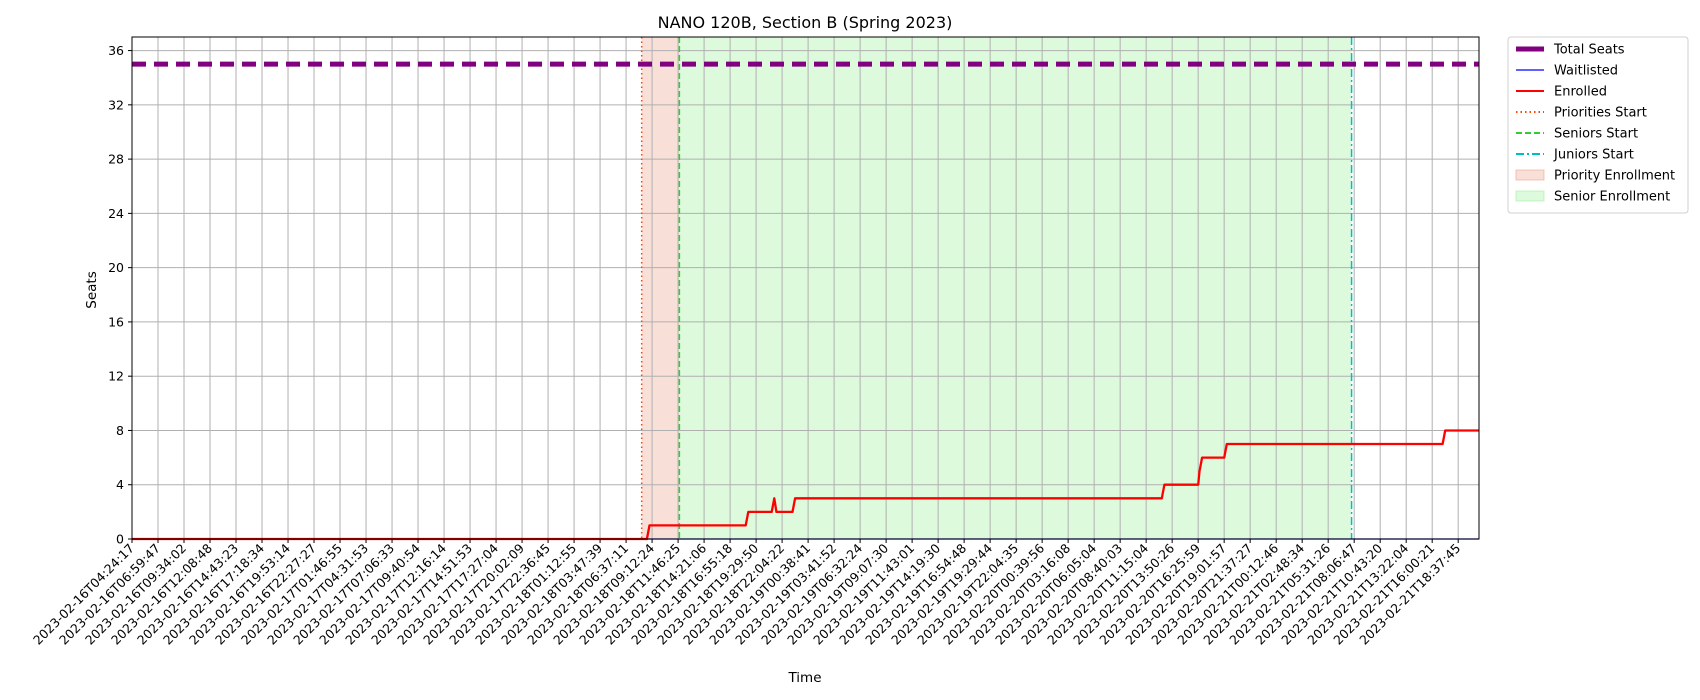  Describe the element at coordinates (1530, 175) in the screenshot. I see `legend-swatch-priority-enrollment` at that location.